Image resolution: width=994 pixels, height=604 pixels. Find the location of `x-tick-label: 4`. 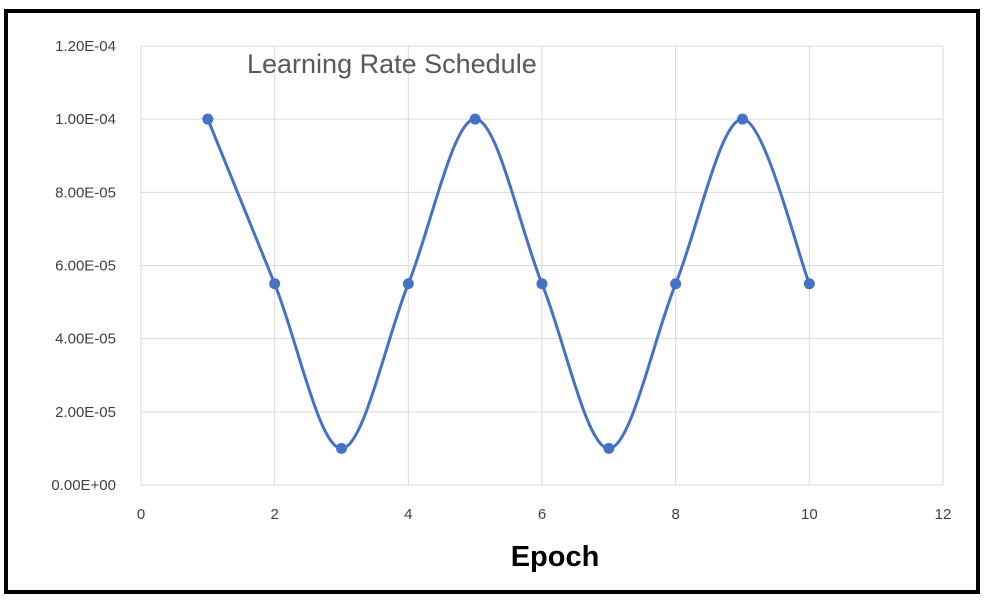

x-tick-label: 4 is located at coordinates (408, 514).